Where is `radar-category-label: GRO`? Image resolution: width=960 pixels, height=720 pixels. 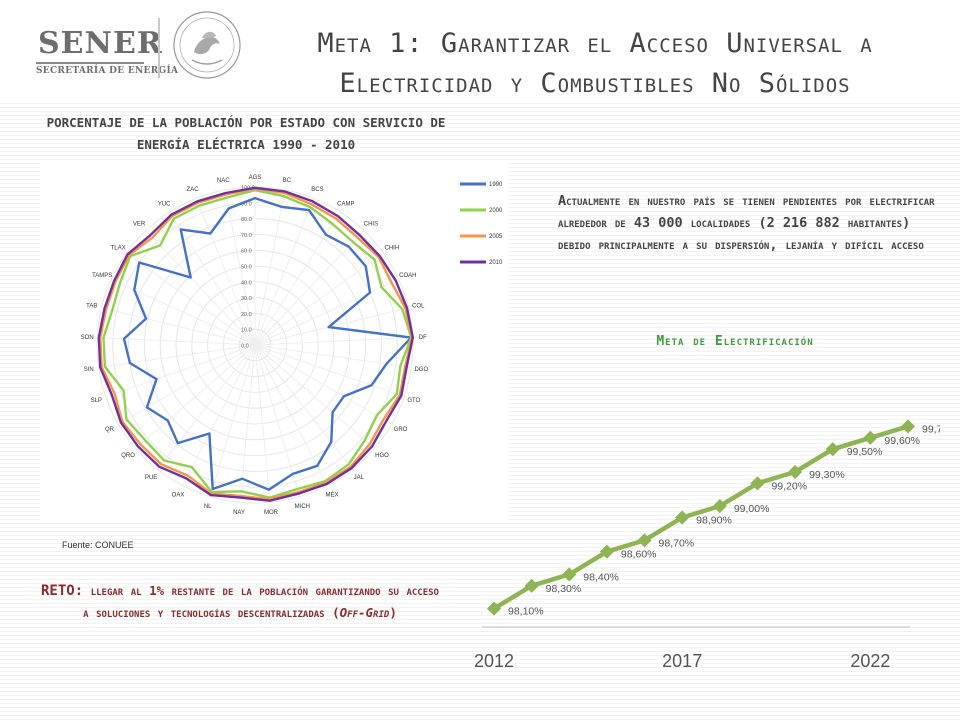
radar-category-label: GRO is located at coordinates (401, 430).